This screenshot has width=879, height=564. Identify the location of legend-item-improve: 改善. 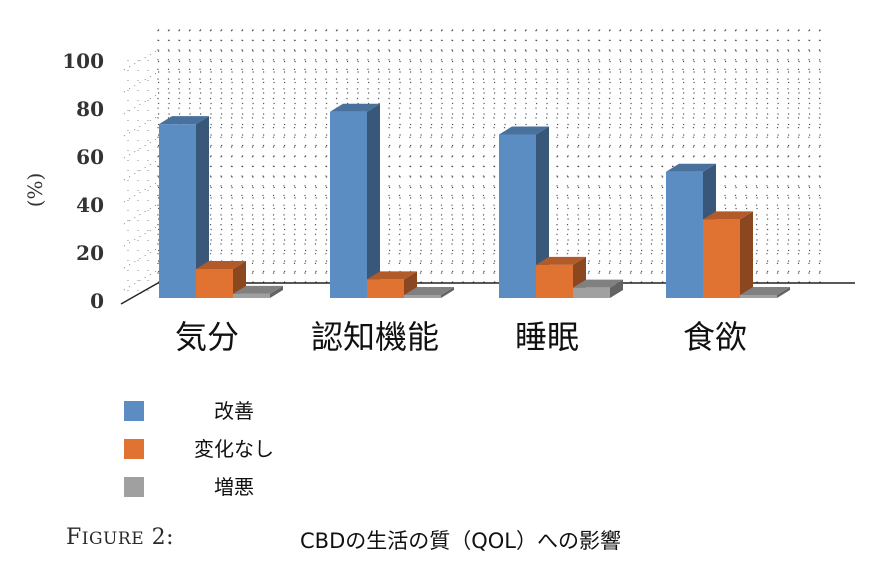
(224, 417).